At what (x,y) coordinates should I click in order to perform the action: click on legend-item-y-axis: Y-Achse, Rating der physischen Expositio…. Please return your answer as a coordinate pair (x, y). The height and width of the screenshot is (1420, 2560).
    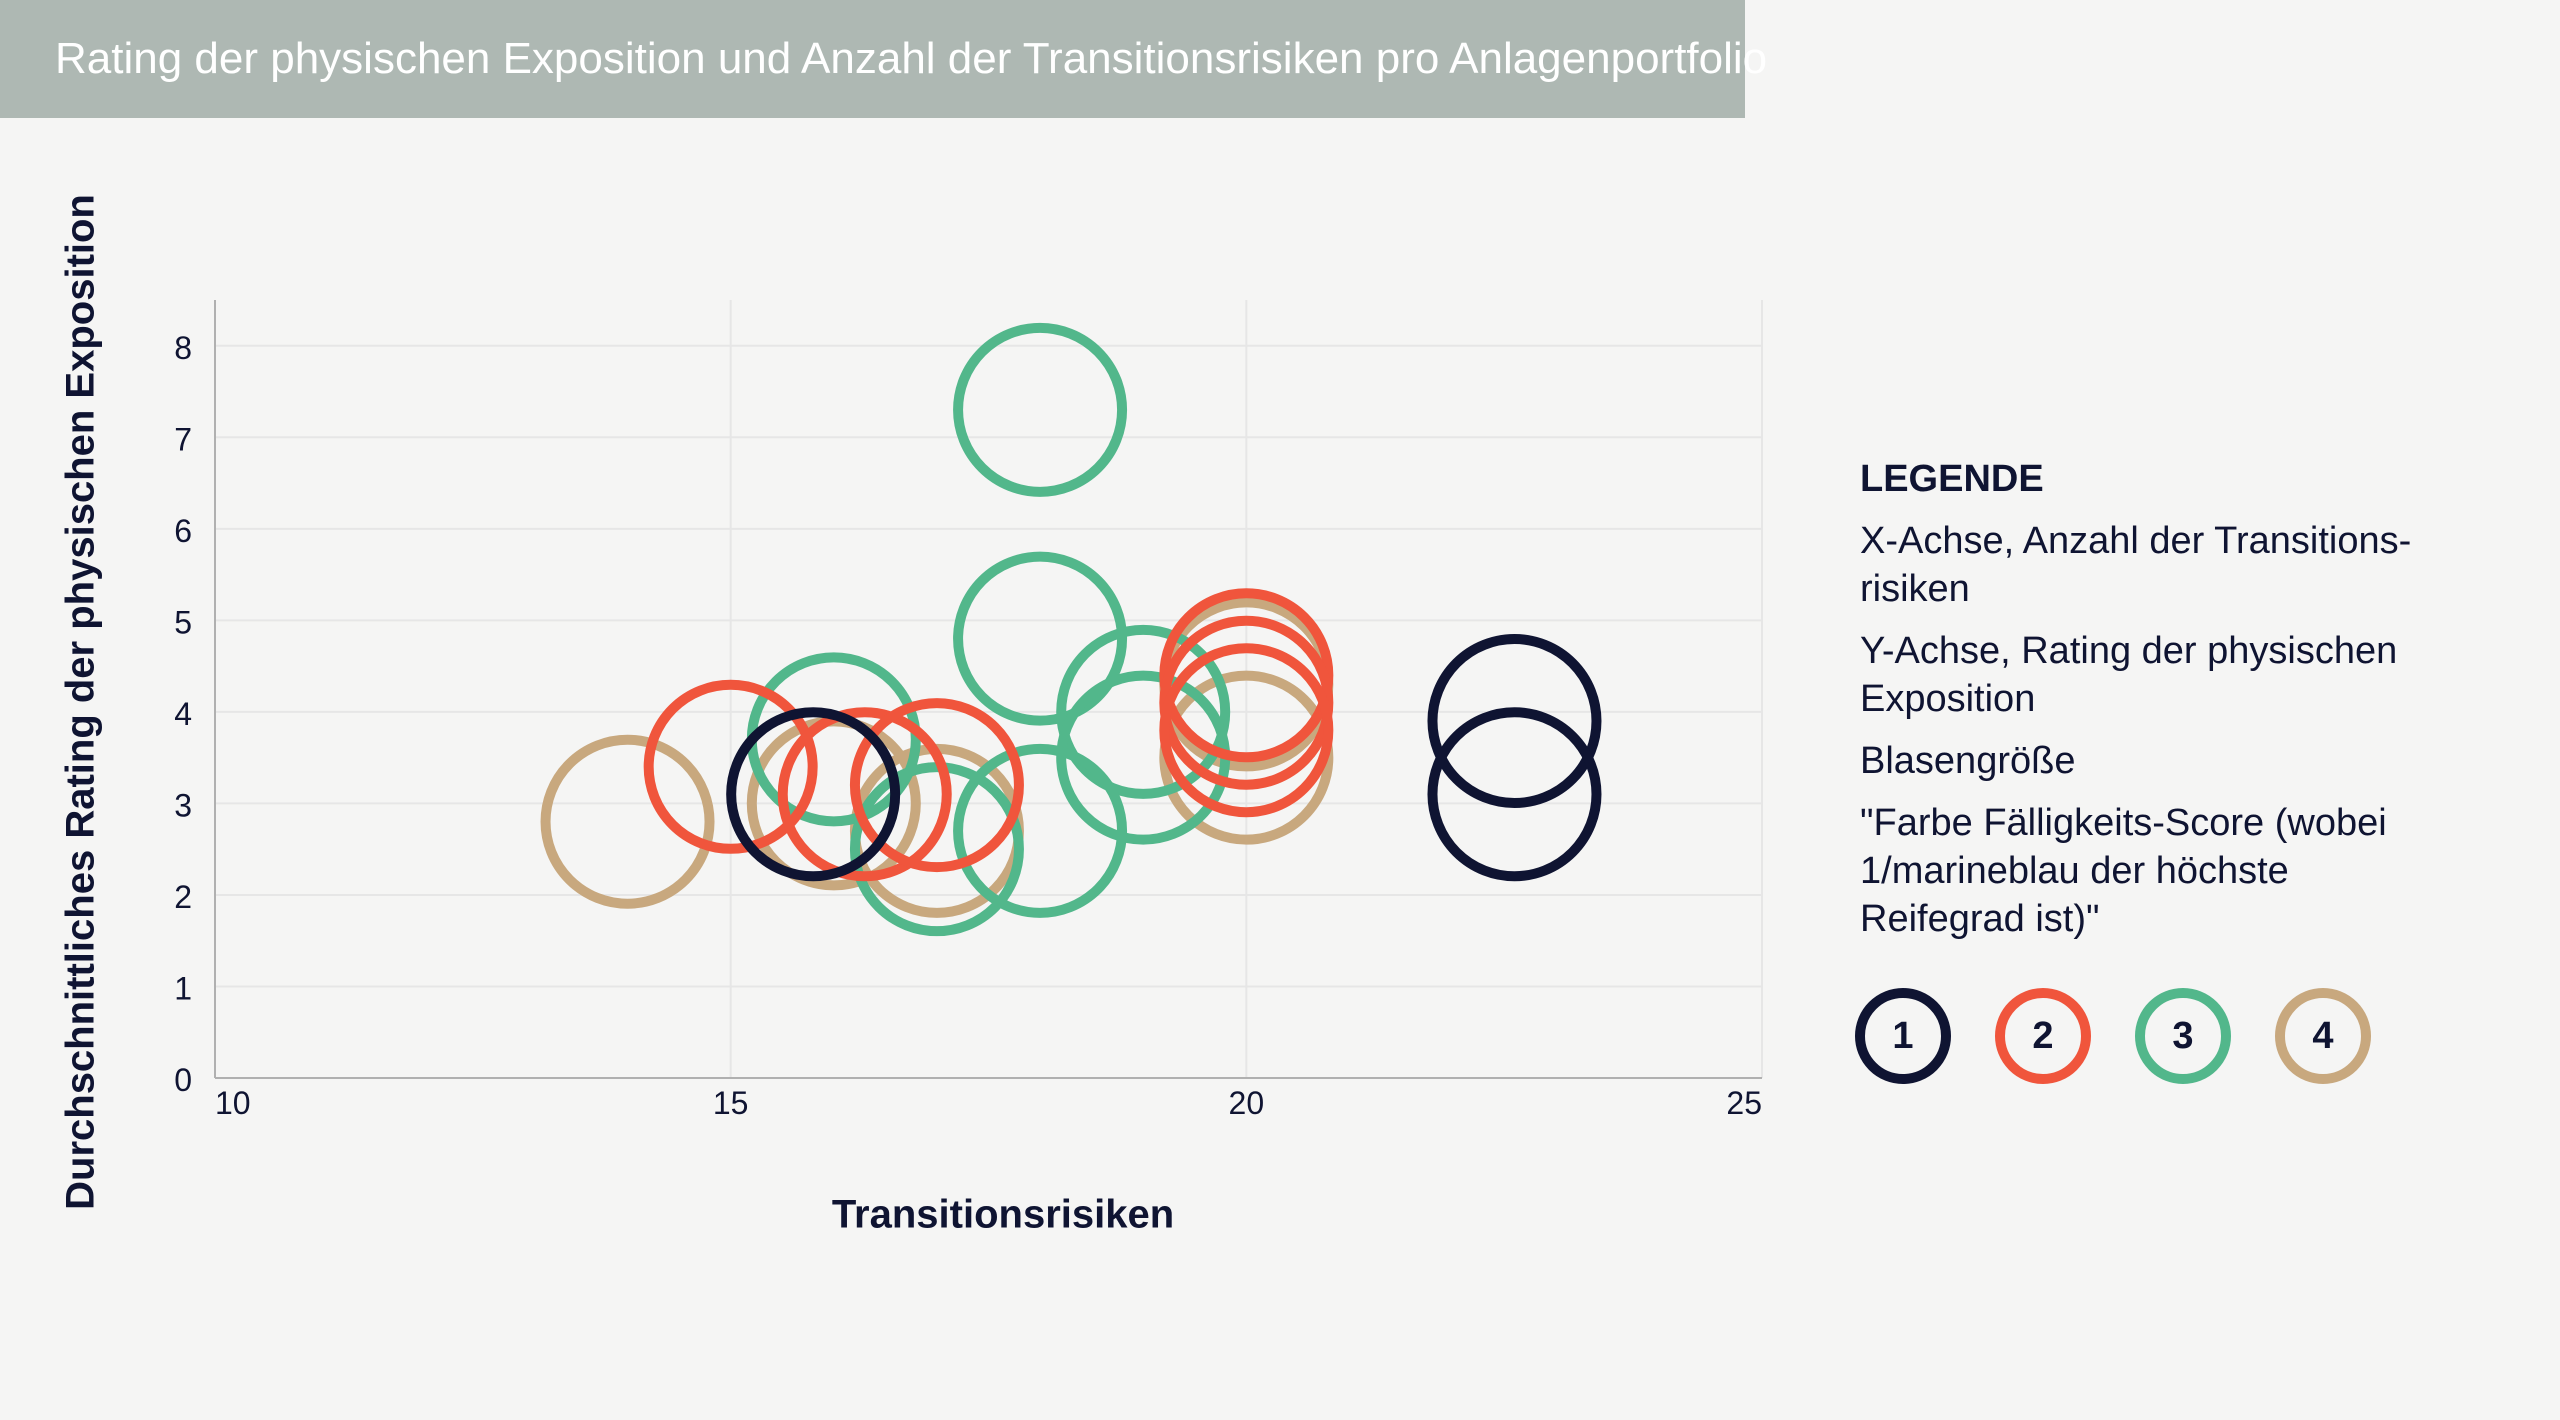
    Looking at the image, I should click on (2129, 675).